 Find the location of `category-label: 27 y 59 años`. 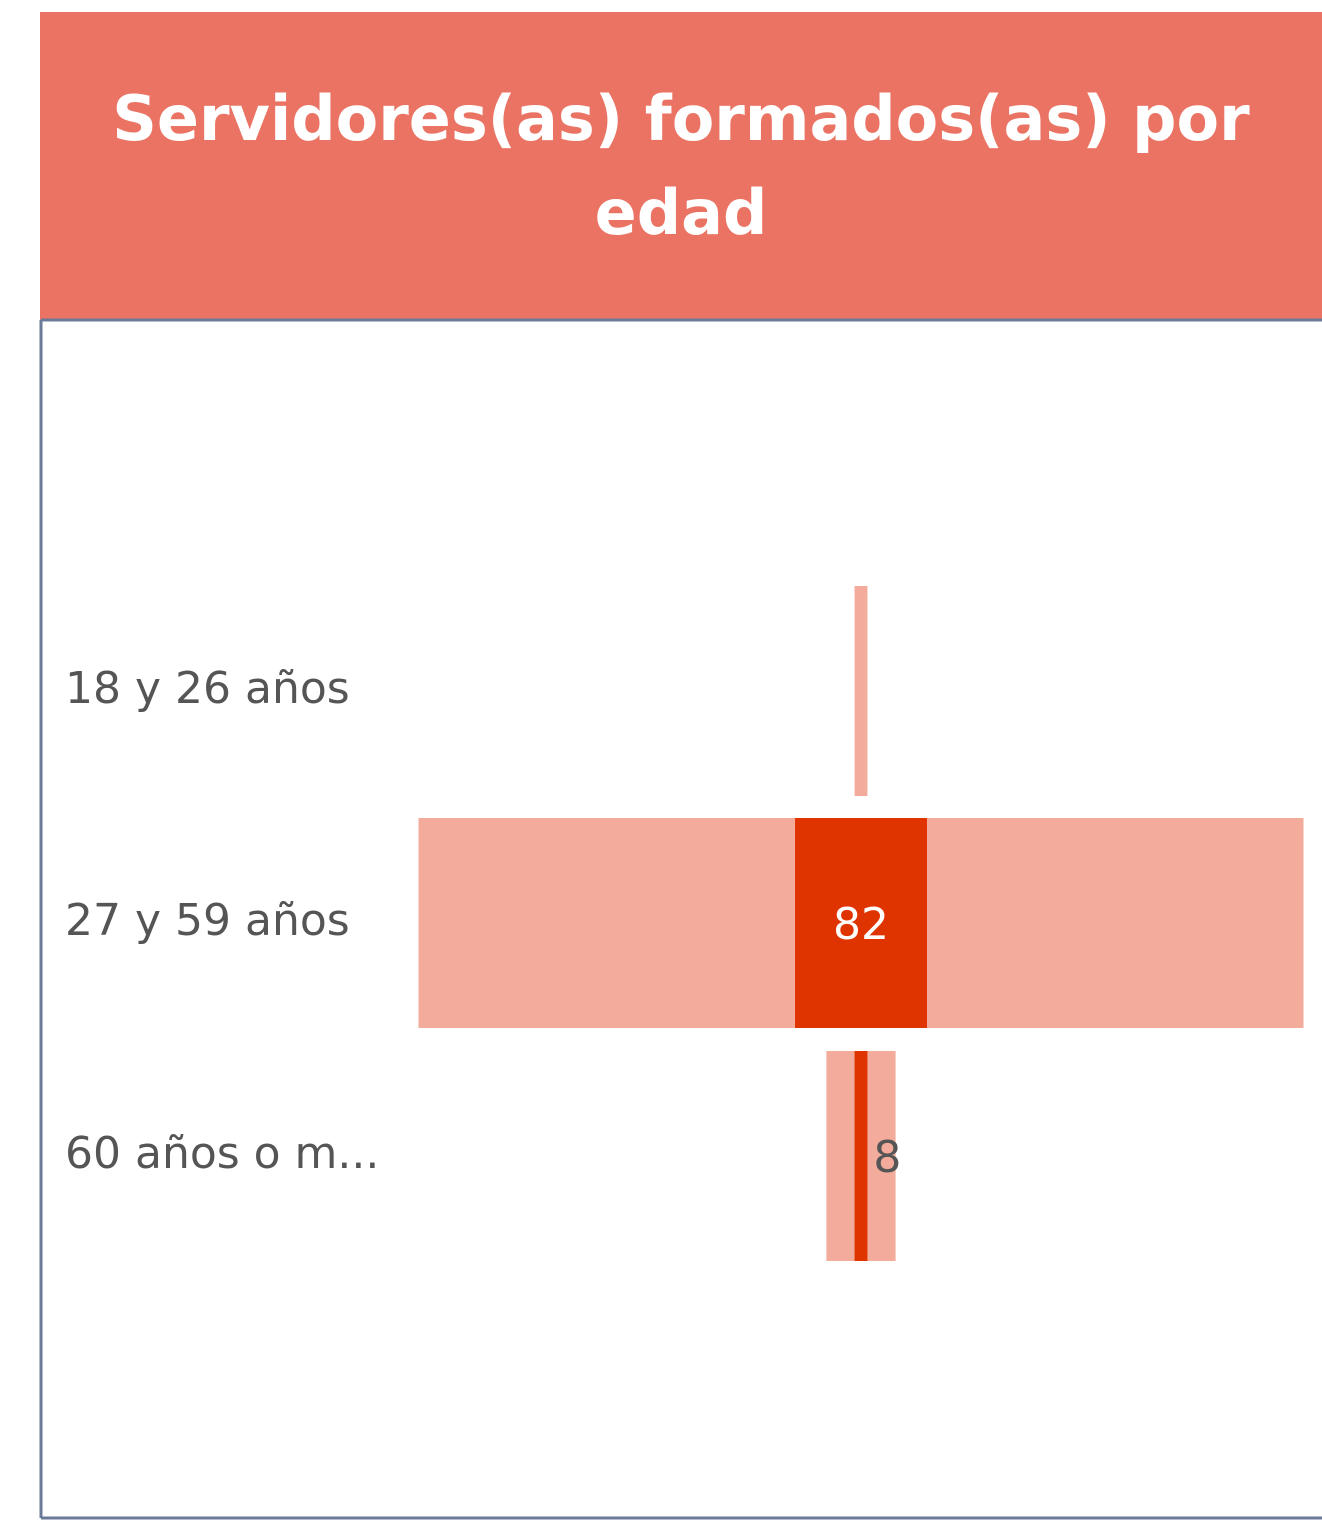

category-label: 27 y 59 años is located at coordinates (207, 920).